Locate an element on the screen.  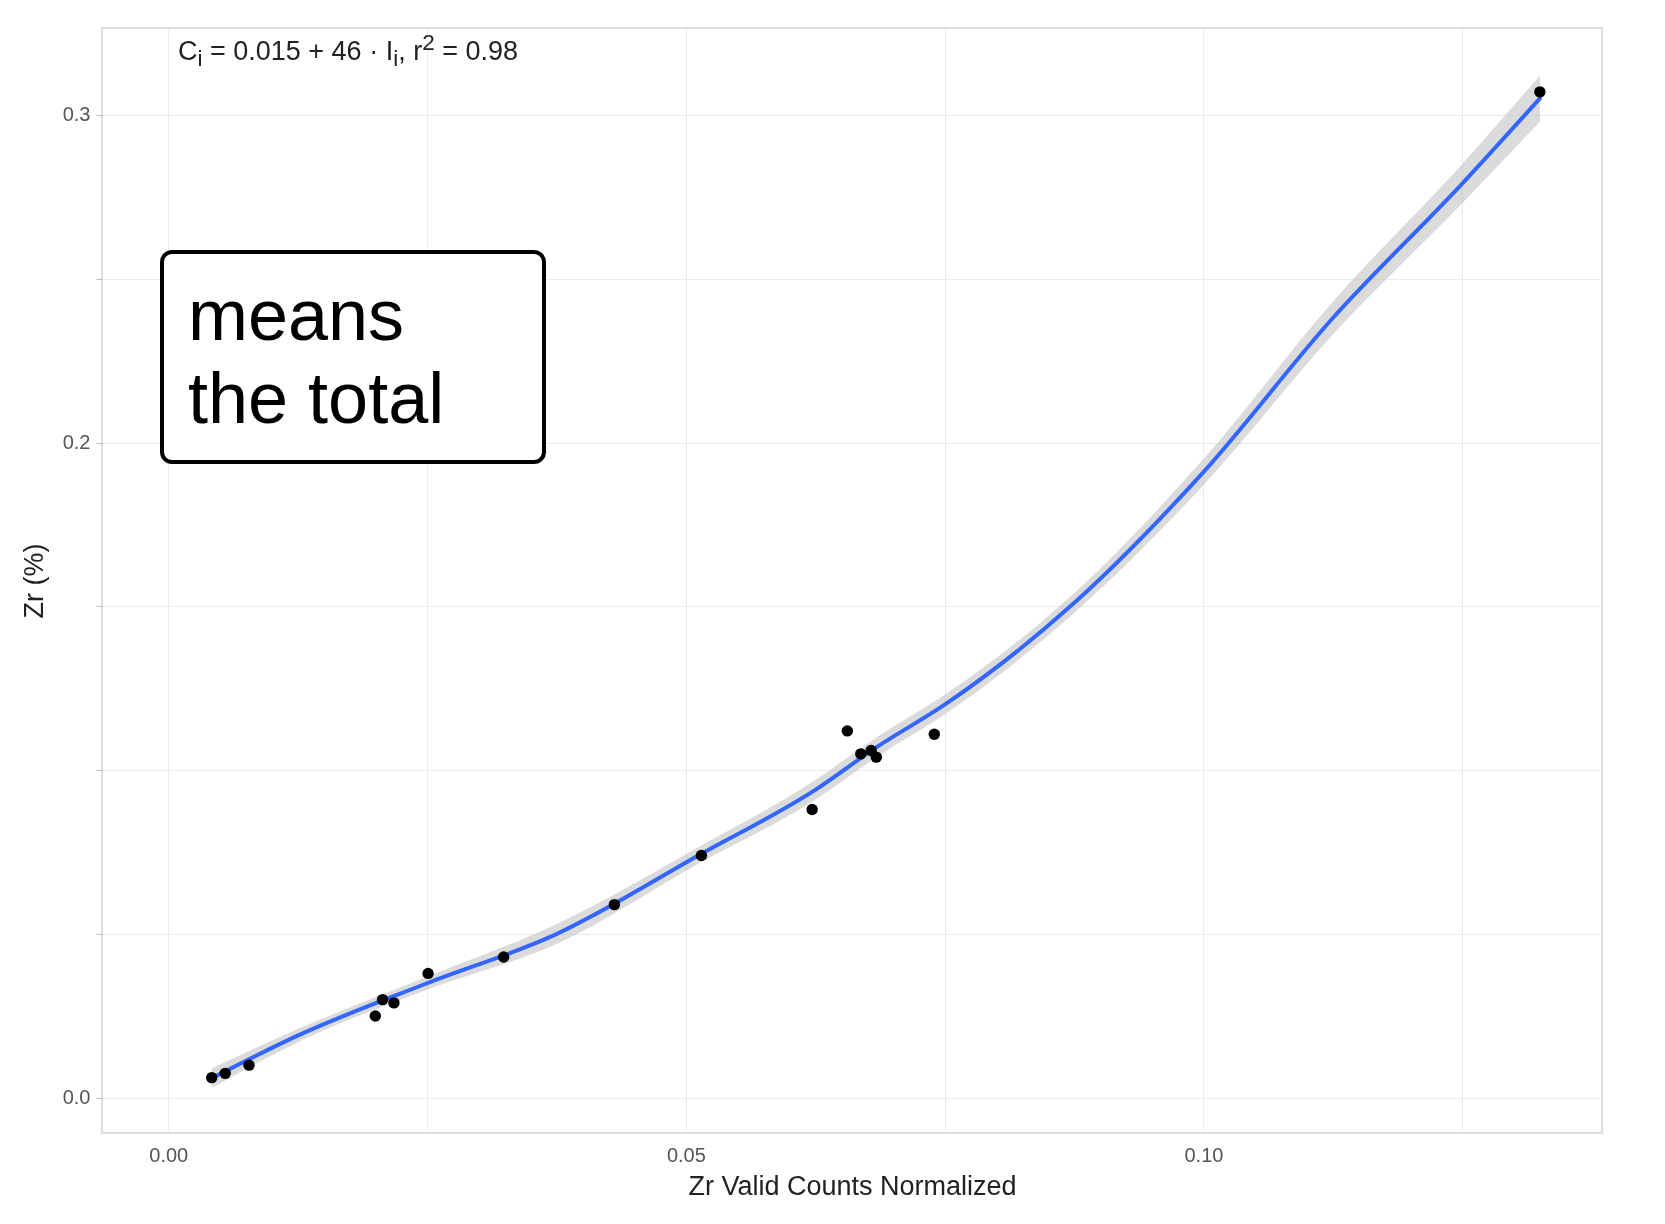
y-tick-label: 0.2 is located at coordinates (76, 442).